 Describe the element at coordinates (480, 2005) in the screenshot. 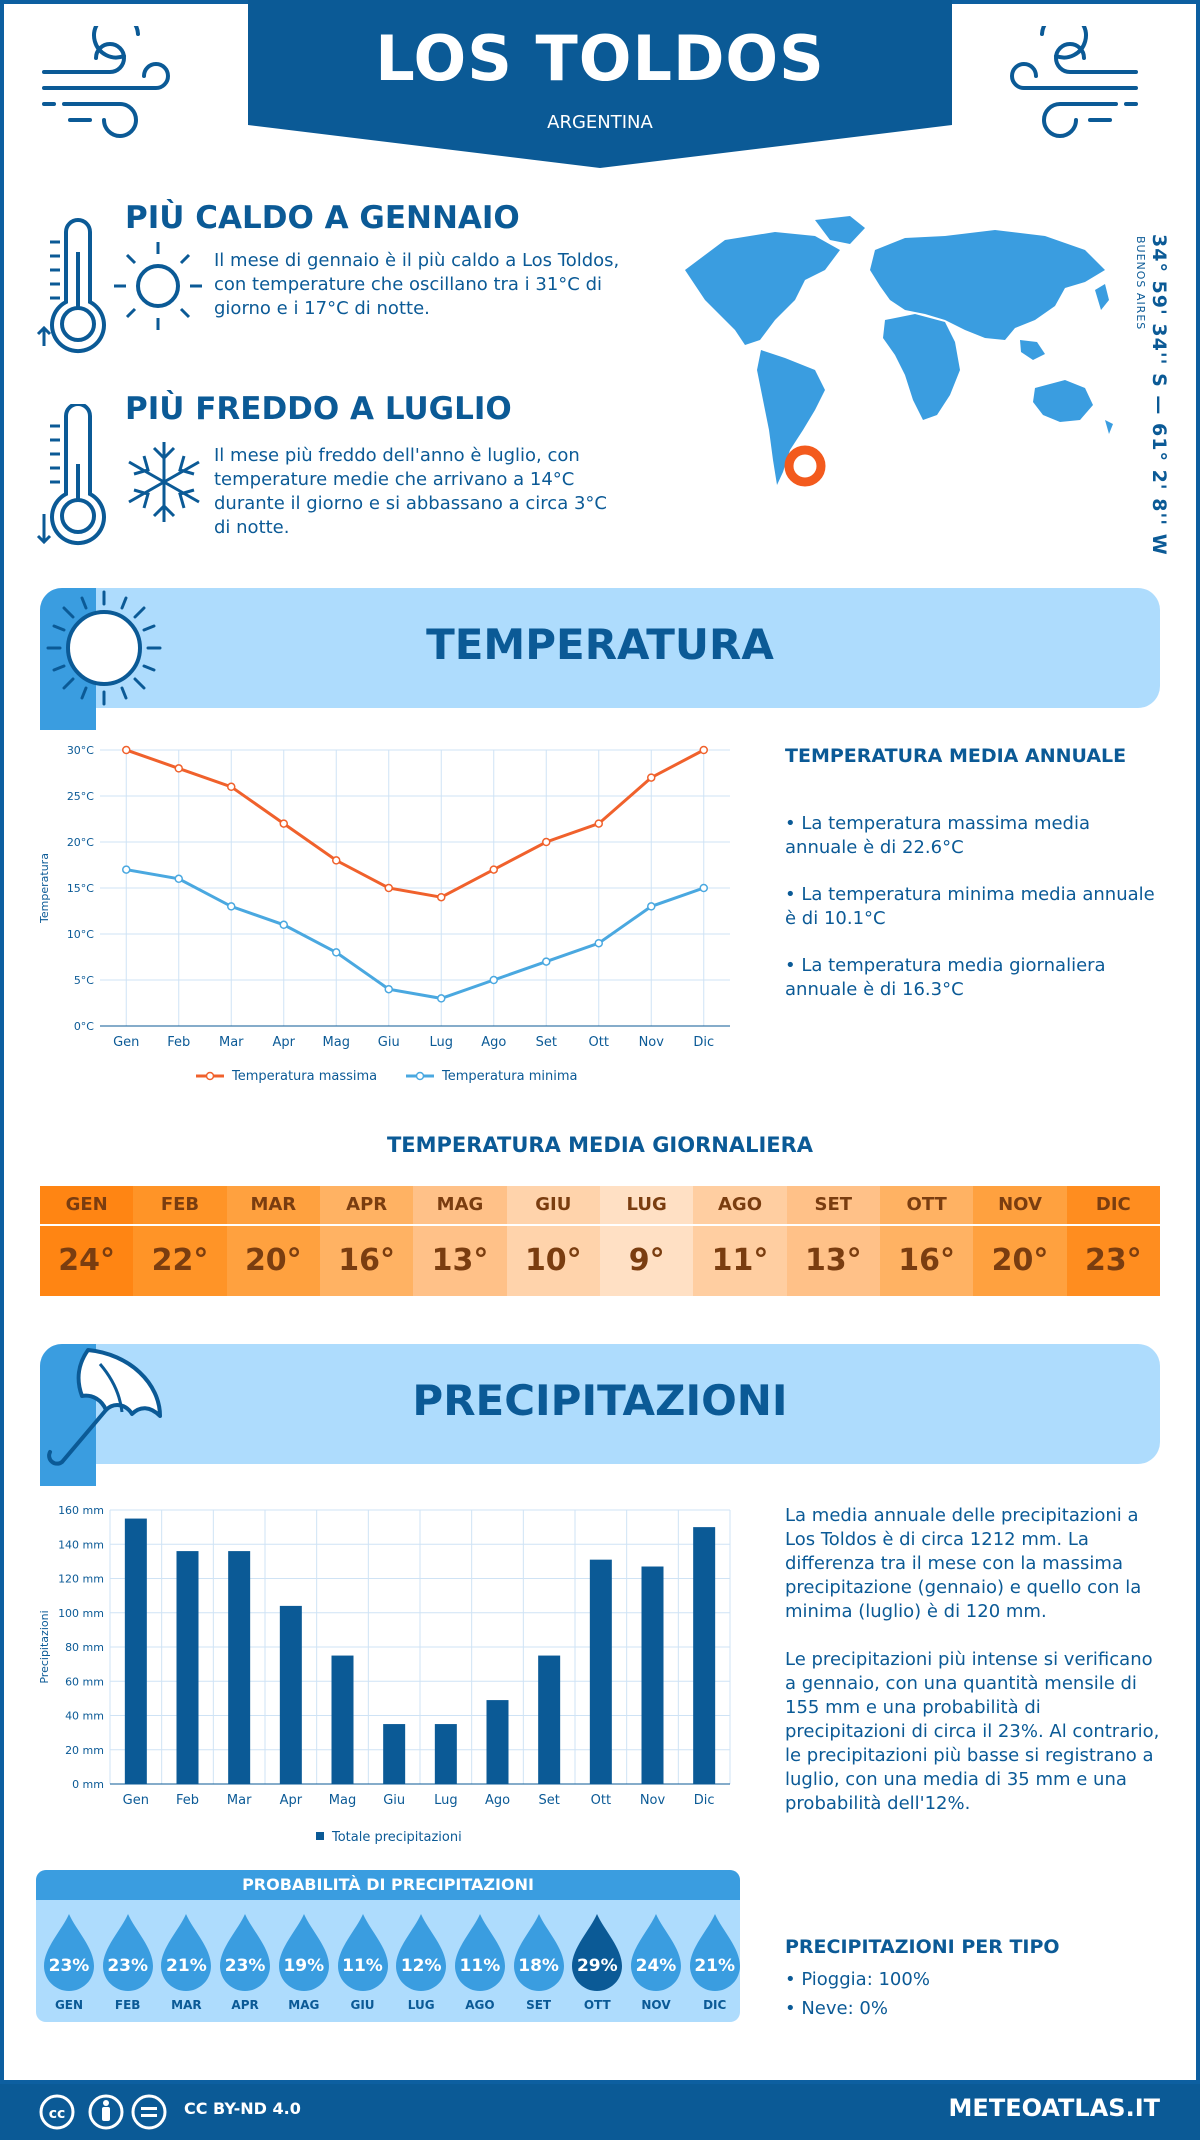

I see `probability-month: AGO` at that location.